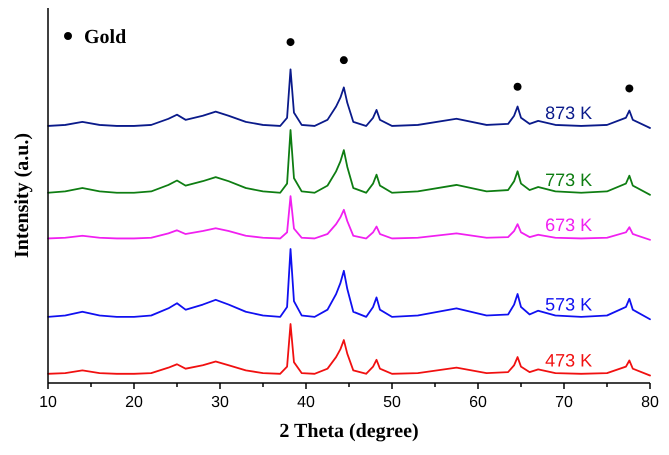 Image resolution: width=669 pixels, height=455 pixels. I want to click on x-tick-label: 80, so click(650, 402).